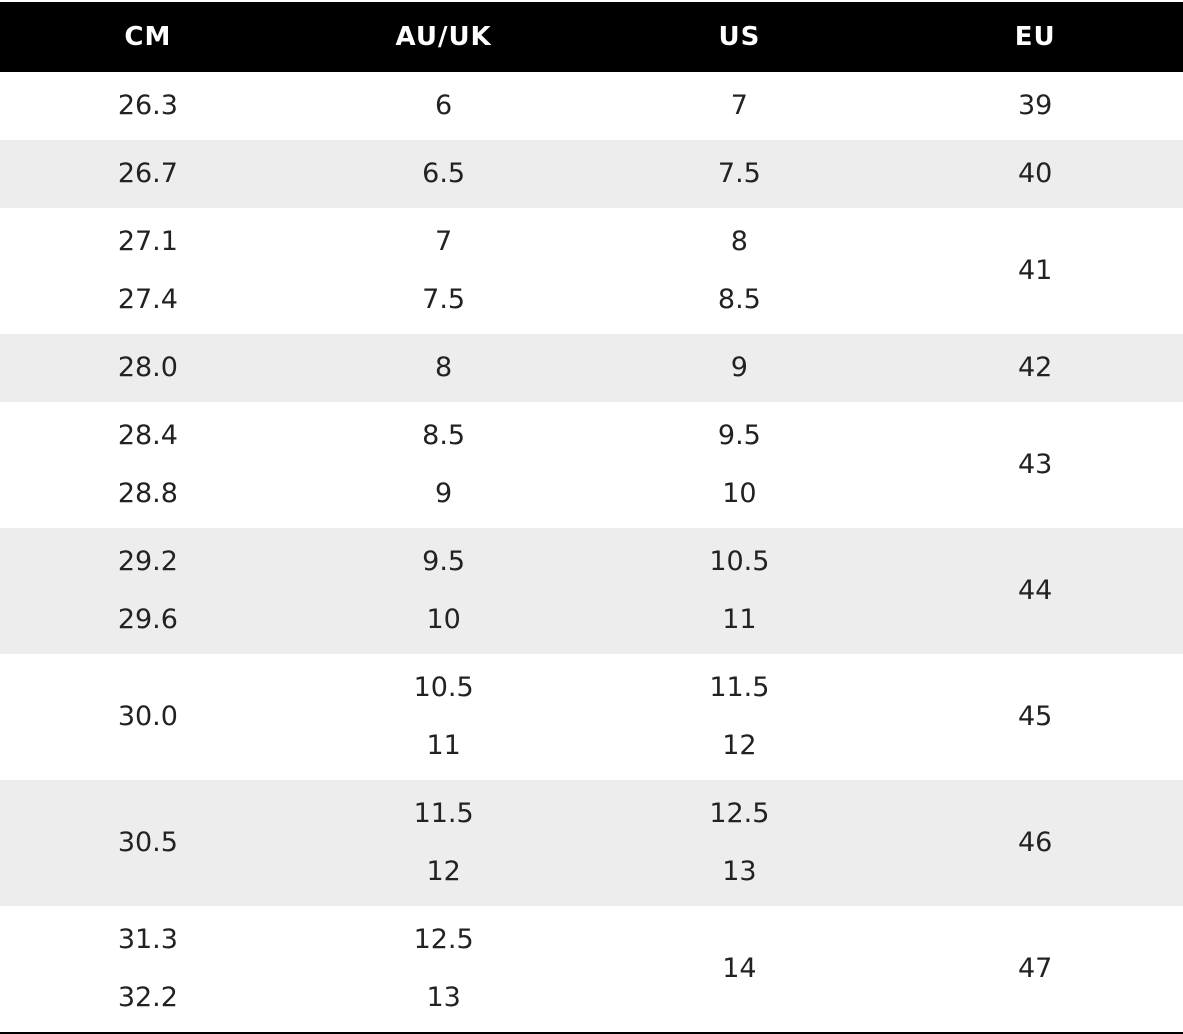 This screenshot has width=1183, height=1034. I want to click on table-cell: 14, so click(740, 969).